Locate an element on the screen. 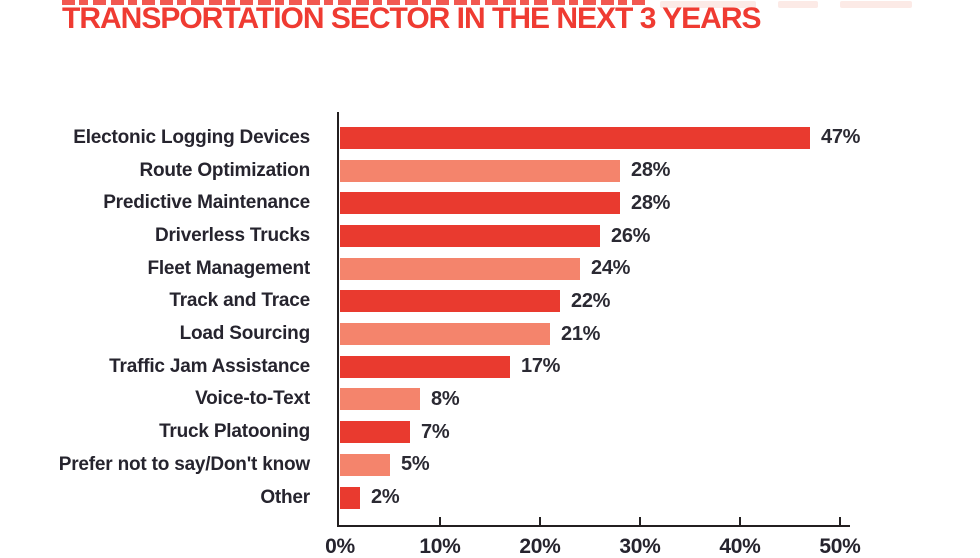  chart-row: Voice-to-Text 8% is located at coordinates (490, 399).